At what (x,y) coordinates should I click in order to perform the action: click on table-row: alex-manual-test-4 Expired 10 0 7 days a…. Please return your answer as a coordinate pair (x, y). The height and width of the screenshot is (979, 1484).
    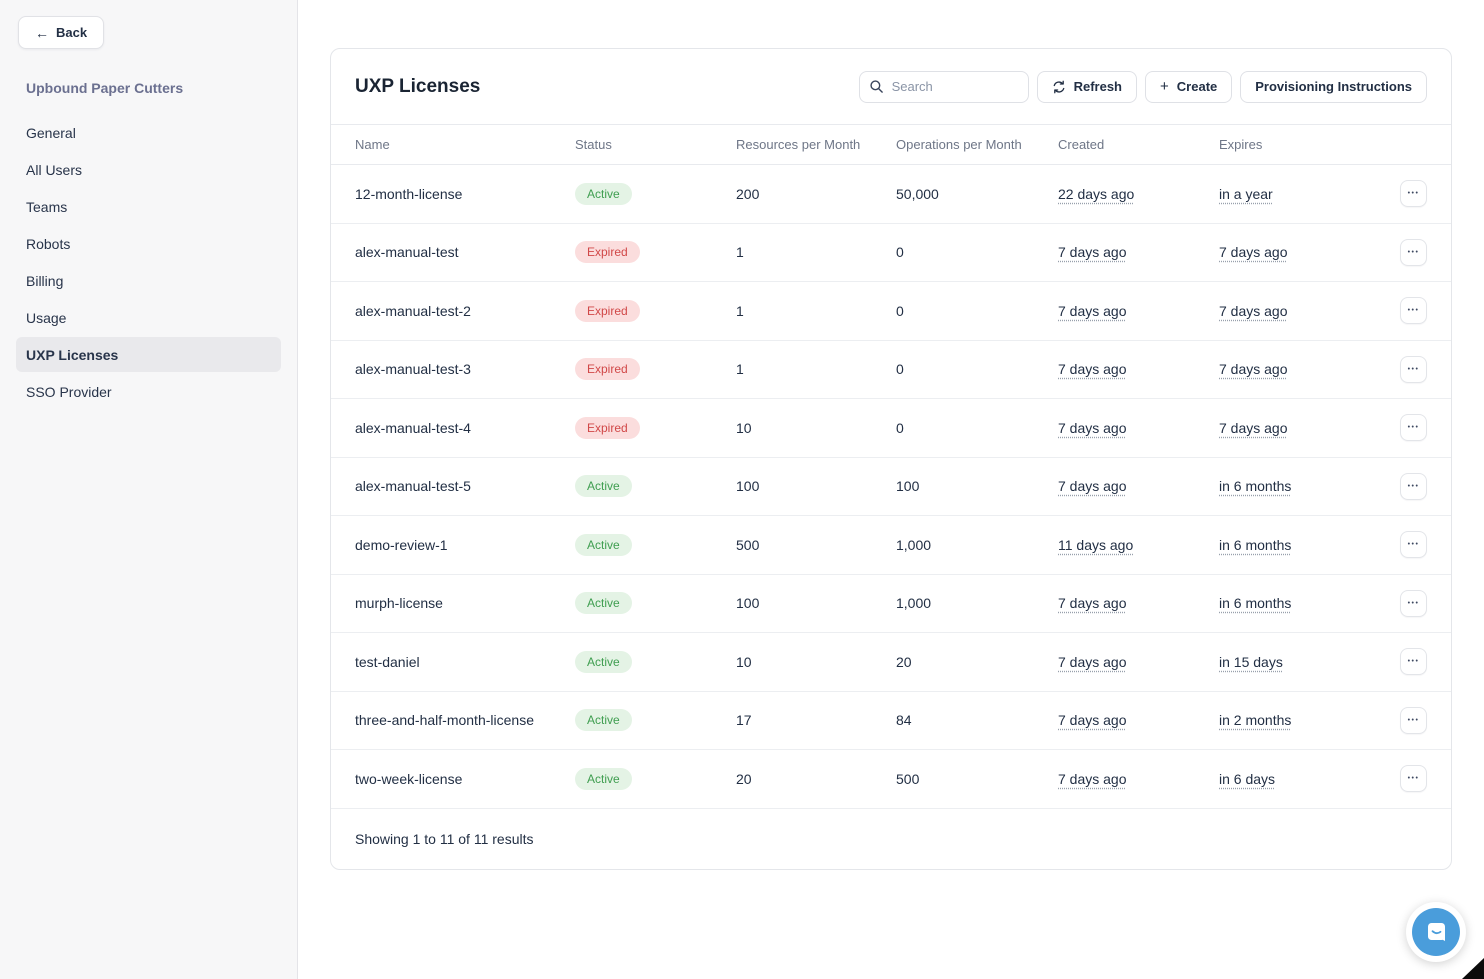
    Looking at the image, I should click on (891, 428).